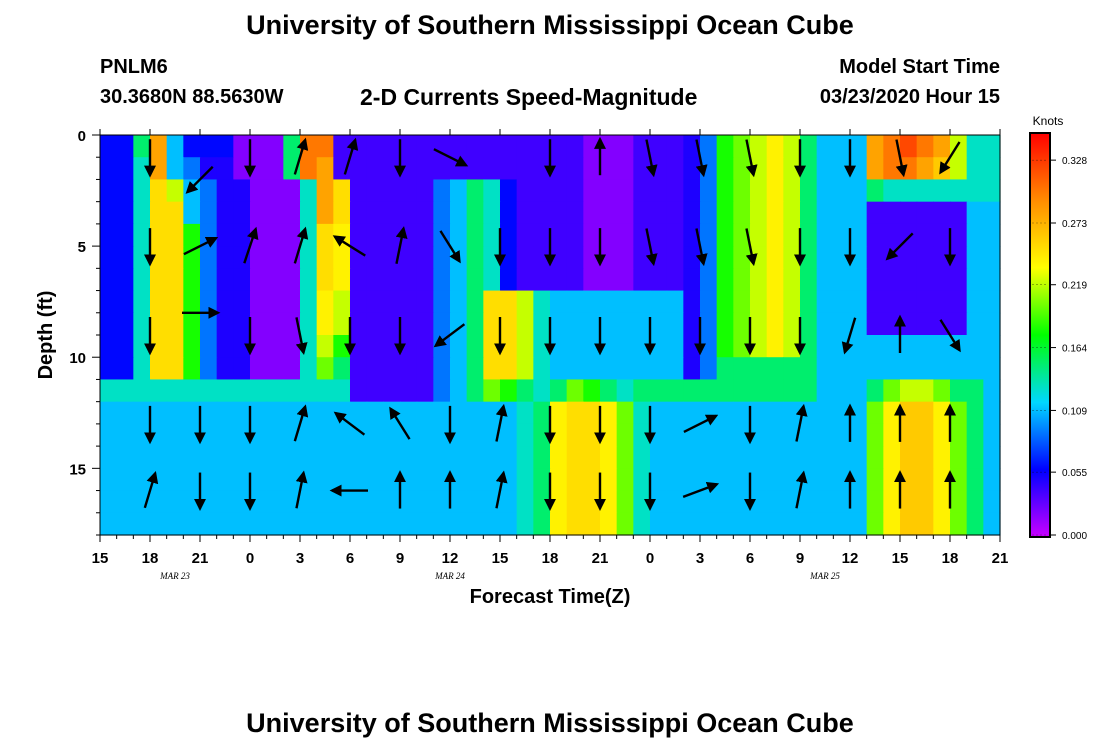  Describe the element at coordinates (1074, 349) in the screenshot. I see `colorbar-tick-label: 0.164` at that location.